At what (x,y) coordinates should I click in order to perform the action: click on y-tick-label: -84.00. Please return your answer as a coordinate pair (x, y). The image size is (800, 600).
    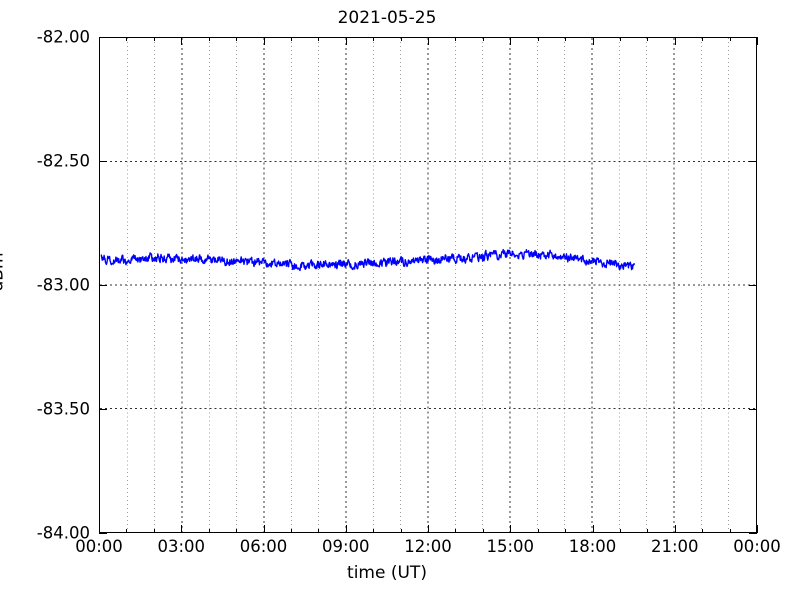
    Looking at the image, I should click on (63, 533).